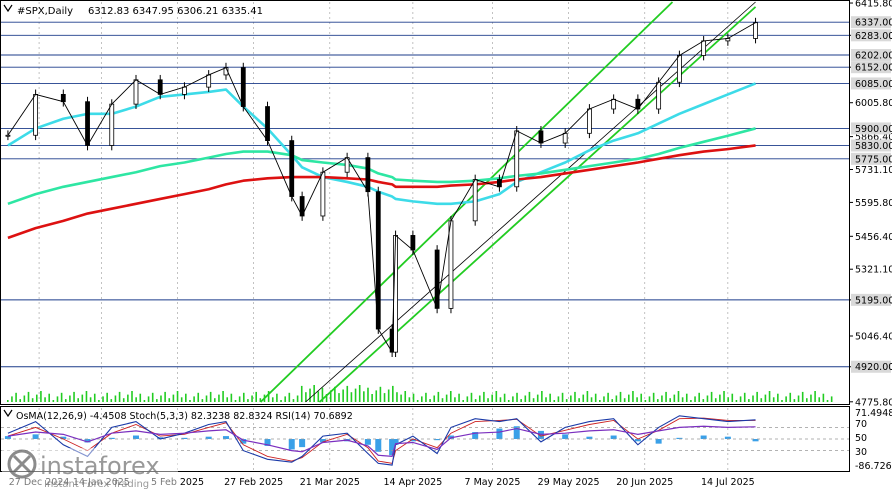  I want to click on osc-axis-label: 70, so click(861, 424).